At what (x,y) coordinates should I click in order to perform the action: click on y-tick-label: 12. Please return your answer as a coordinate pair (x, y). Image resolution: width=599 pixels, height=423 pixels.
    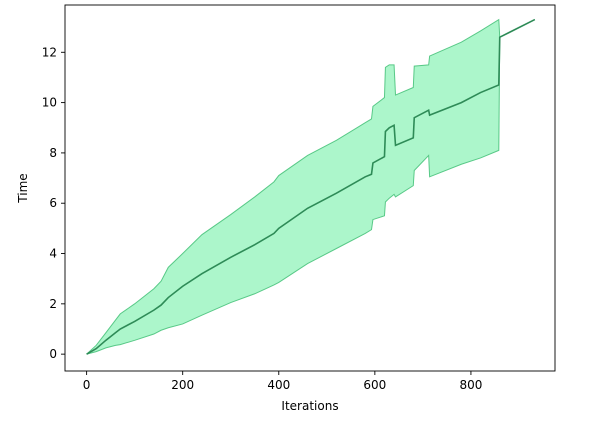
    Looking at the image, I should click on (49, 52).